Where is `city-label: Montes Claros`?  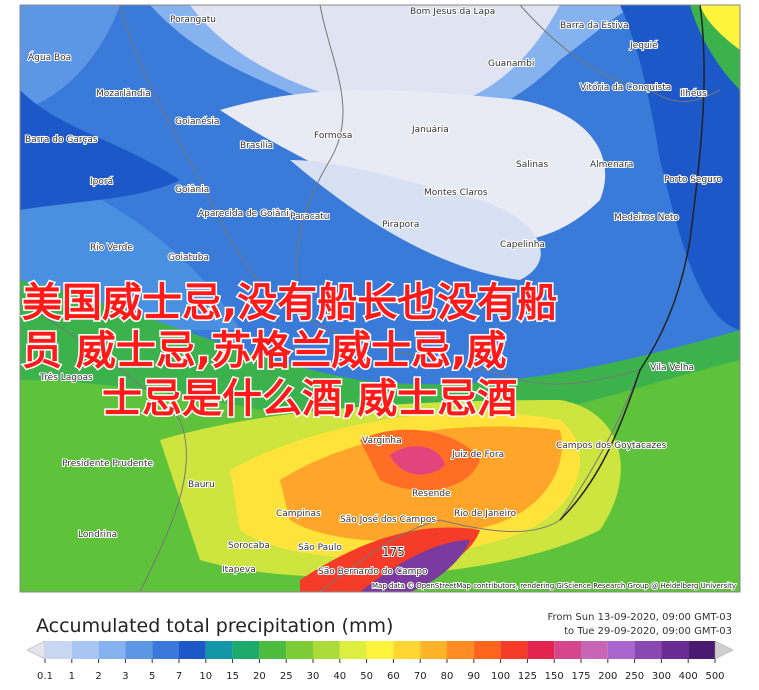 city-label: Montes Claros is located at coordinates (456, 193).